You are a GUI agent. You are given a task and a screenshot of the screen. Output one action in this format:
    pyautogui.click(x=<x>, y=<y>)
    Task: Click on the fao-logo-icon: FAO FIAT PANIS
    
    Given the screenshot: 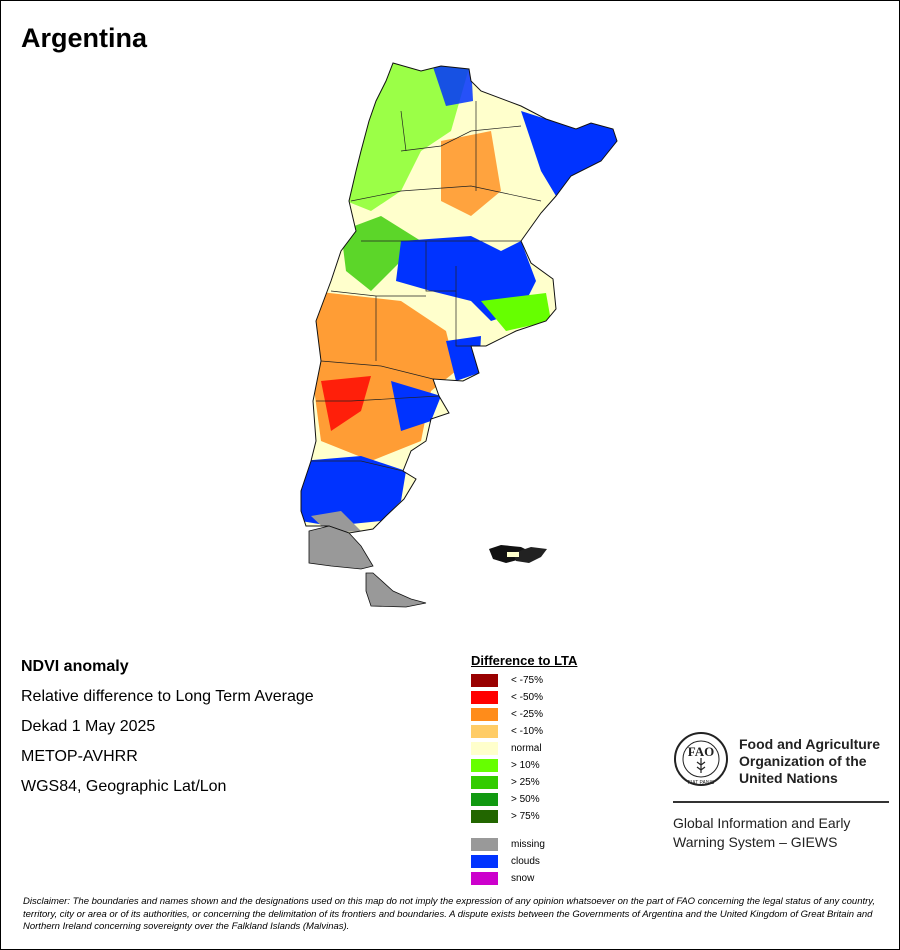 What is the action you would take?
    pyautogui.click(x=701, y=759)
    